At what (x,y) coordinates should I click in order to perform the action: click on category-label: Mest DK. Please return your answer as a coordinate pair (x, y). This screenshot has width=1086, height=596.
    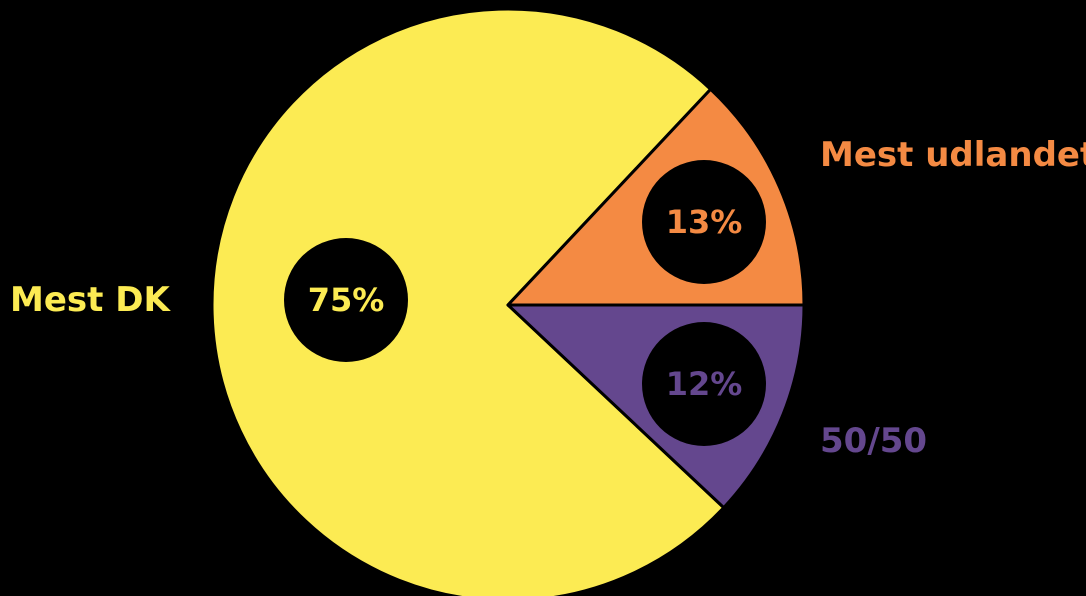
    Looking at the image, I should click on (90, 300).